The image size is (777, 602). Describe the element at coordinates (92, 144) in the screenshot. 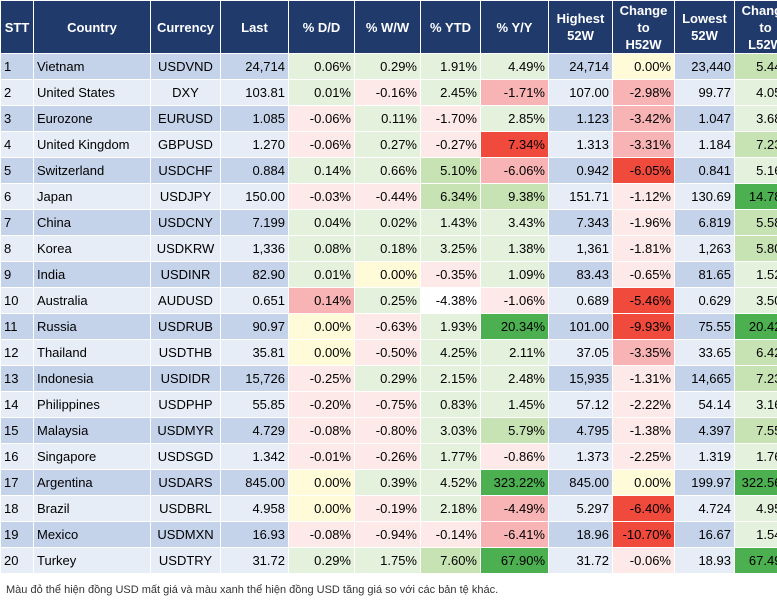

I see `cell-country: United Kingdom` at that location.